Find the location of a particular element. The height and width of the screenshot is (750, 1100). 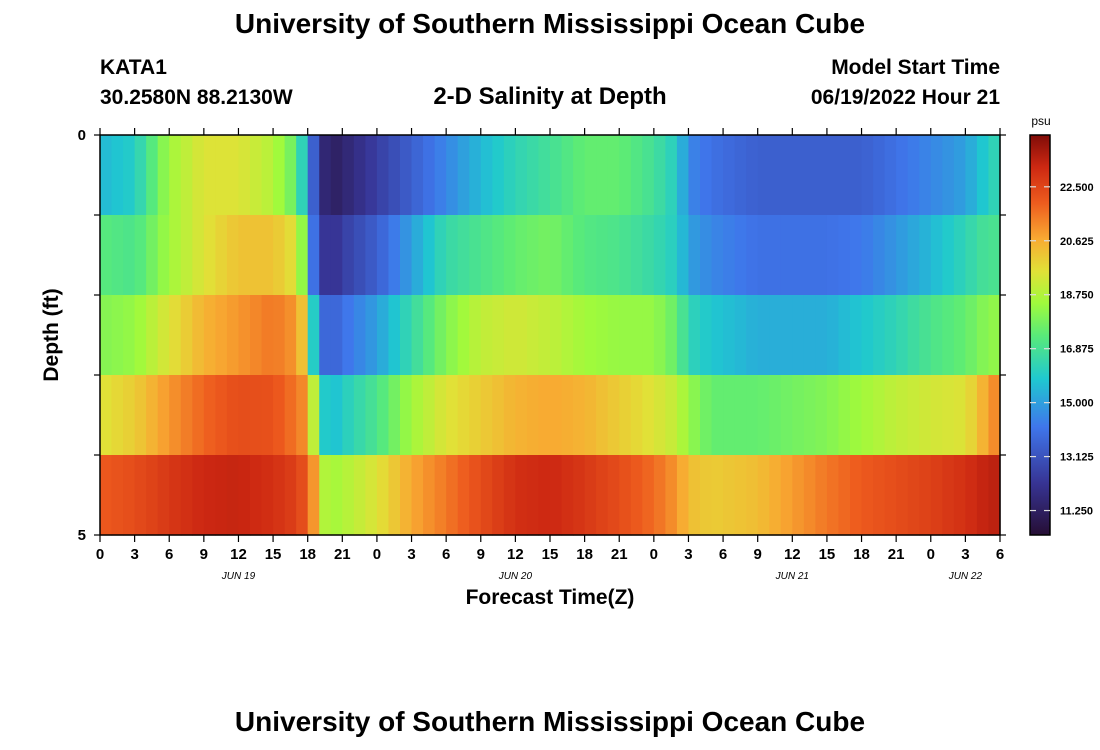

colorbar-tick-label: 20.625 is located at coordinates (1077, 242).